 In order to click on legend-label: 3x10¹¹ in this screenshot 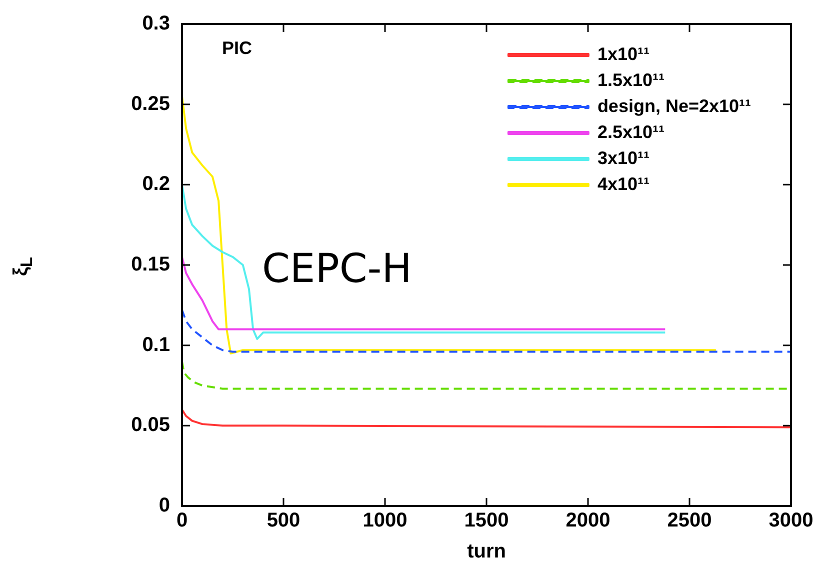, I will do `click(623, 158)`.